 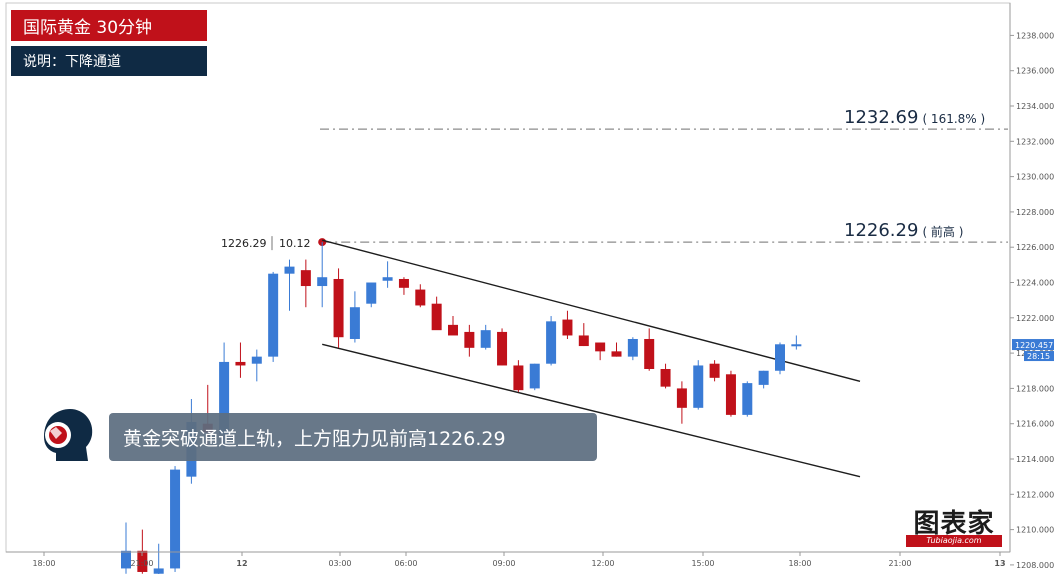 I want to click on level-label: 1226.29( 前高 ), so click(x=903, y=230).